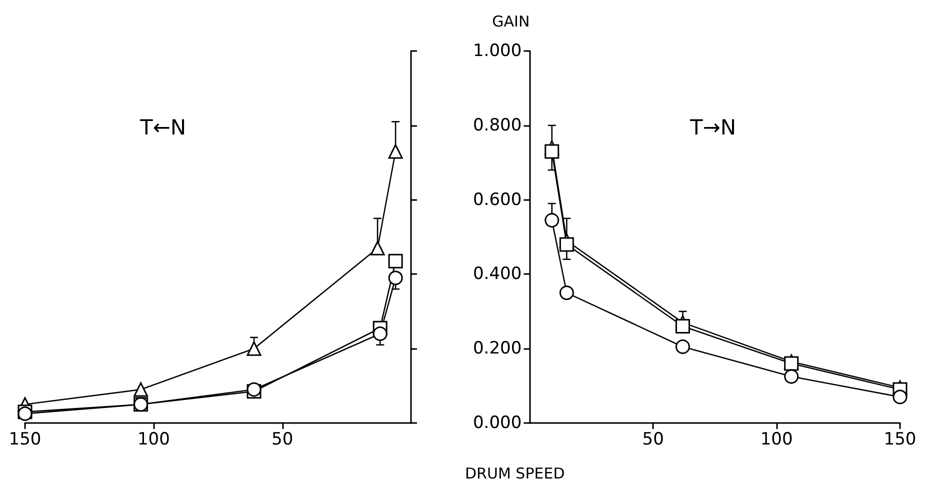  I want to click on y-tick-label: 0.800, so click(497, 125).